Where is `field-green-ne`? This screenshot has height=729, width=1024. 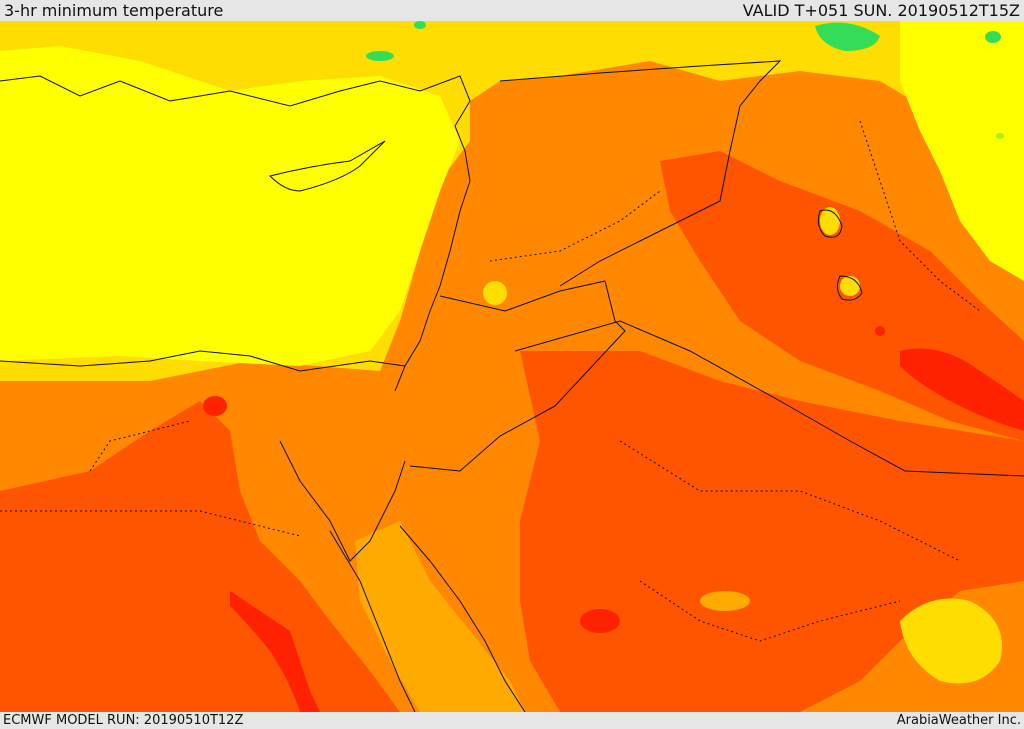 field-green-ne is located at coordinates (847, 36).